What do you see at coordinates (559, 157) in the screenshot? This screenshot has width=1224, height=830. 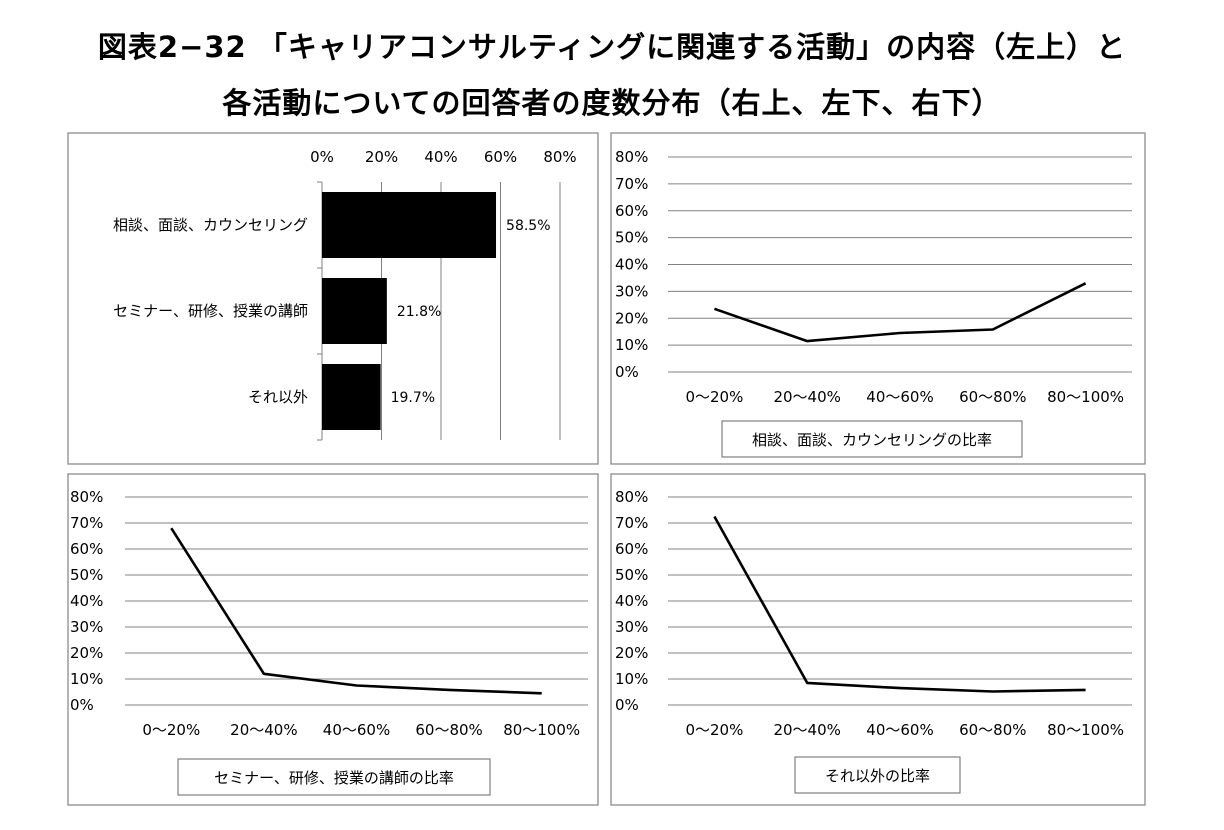 I see `x-tick-label: 80%` at bounding box center [559, 157].